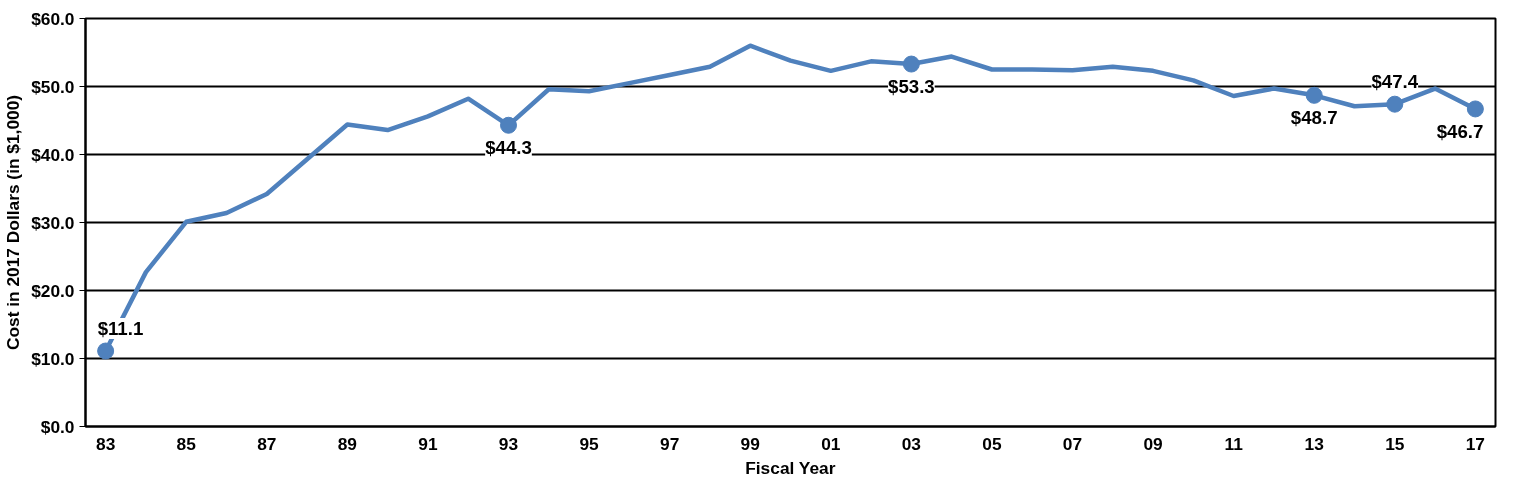 This screenshot has height=483, width=1520. Describe the element at coordinates (911, 87) in the screenshot. I see `data-label: $53.3` at that location.